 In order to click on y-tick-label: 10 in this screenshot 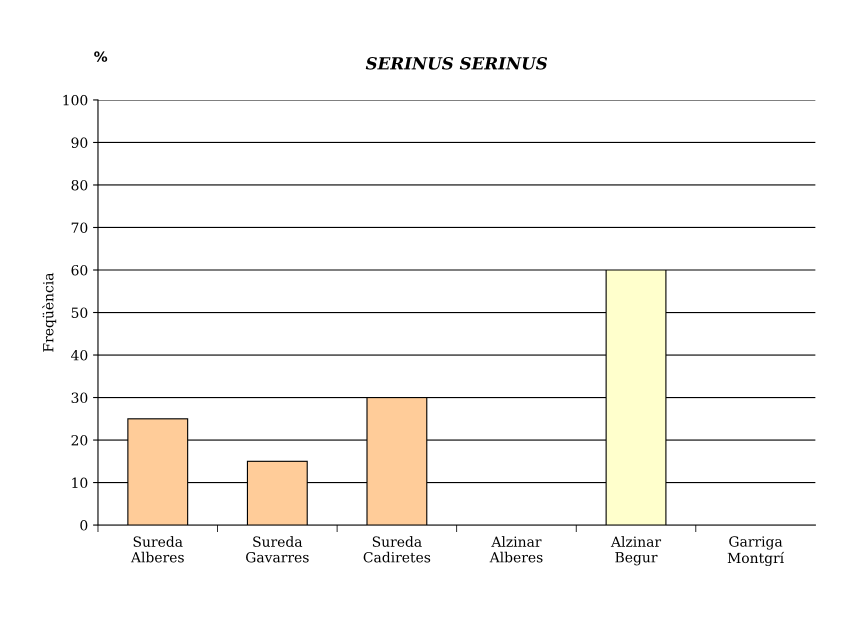, I will do `click(80, 483)`.